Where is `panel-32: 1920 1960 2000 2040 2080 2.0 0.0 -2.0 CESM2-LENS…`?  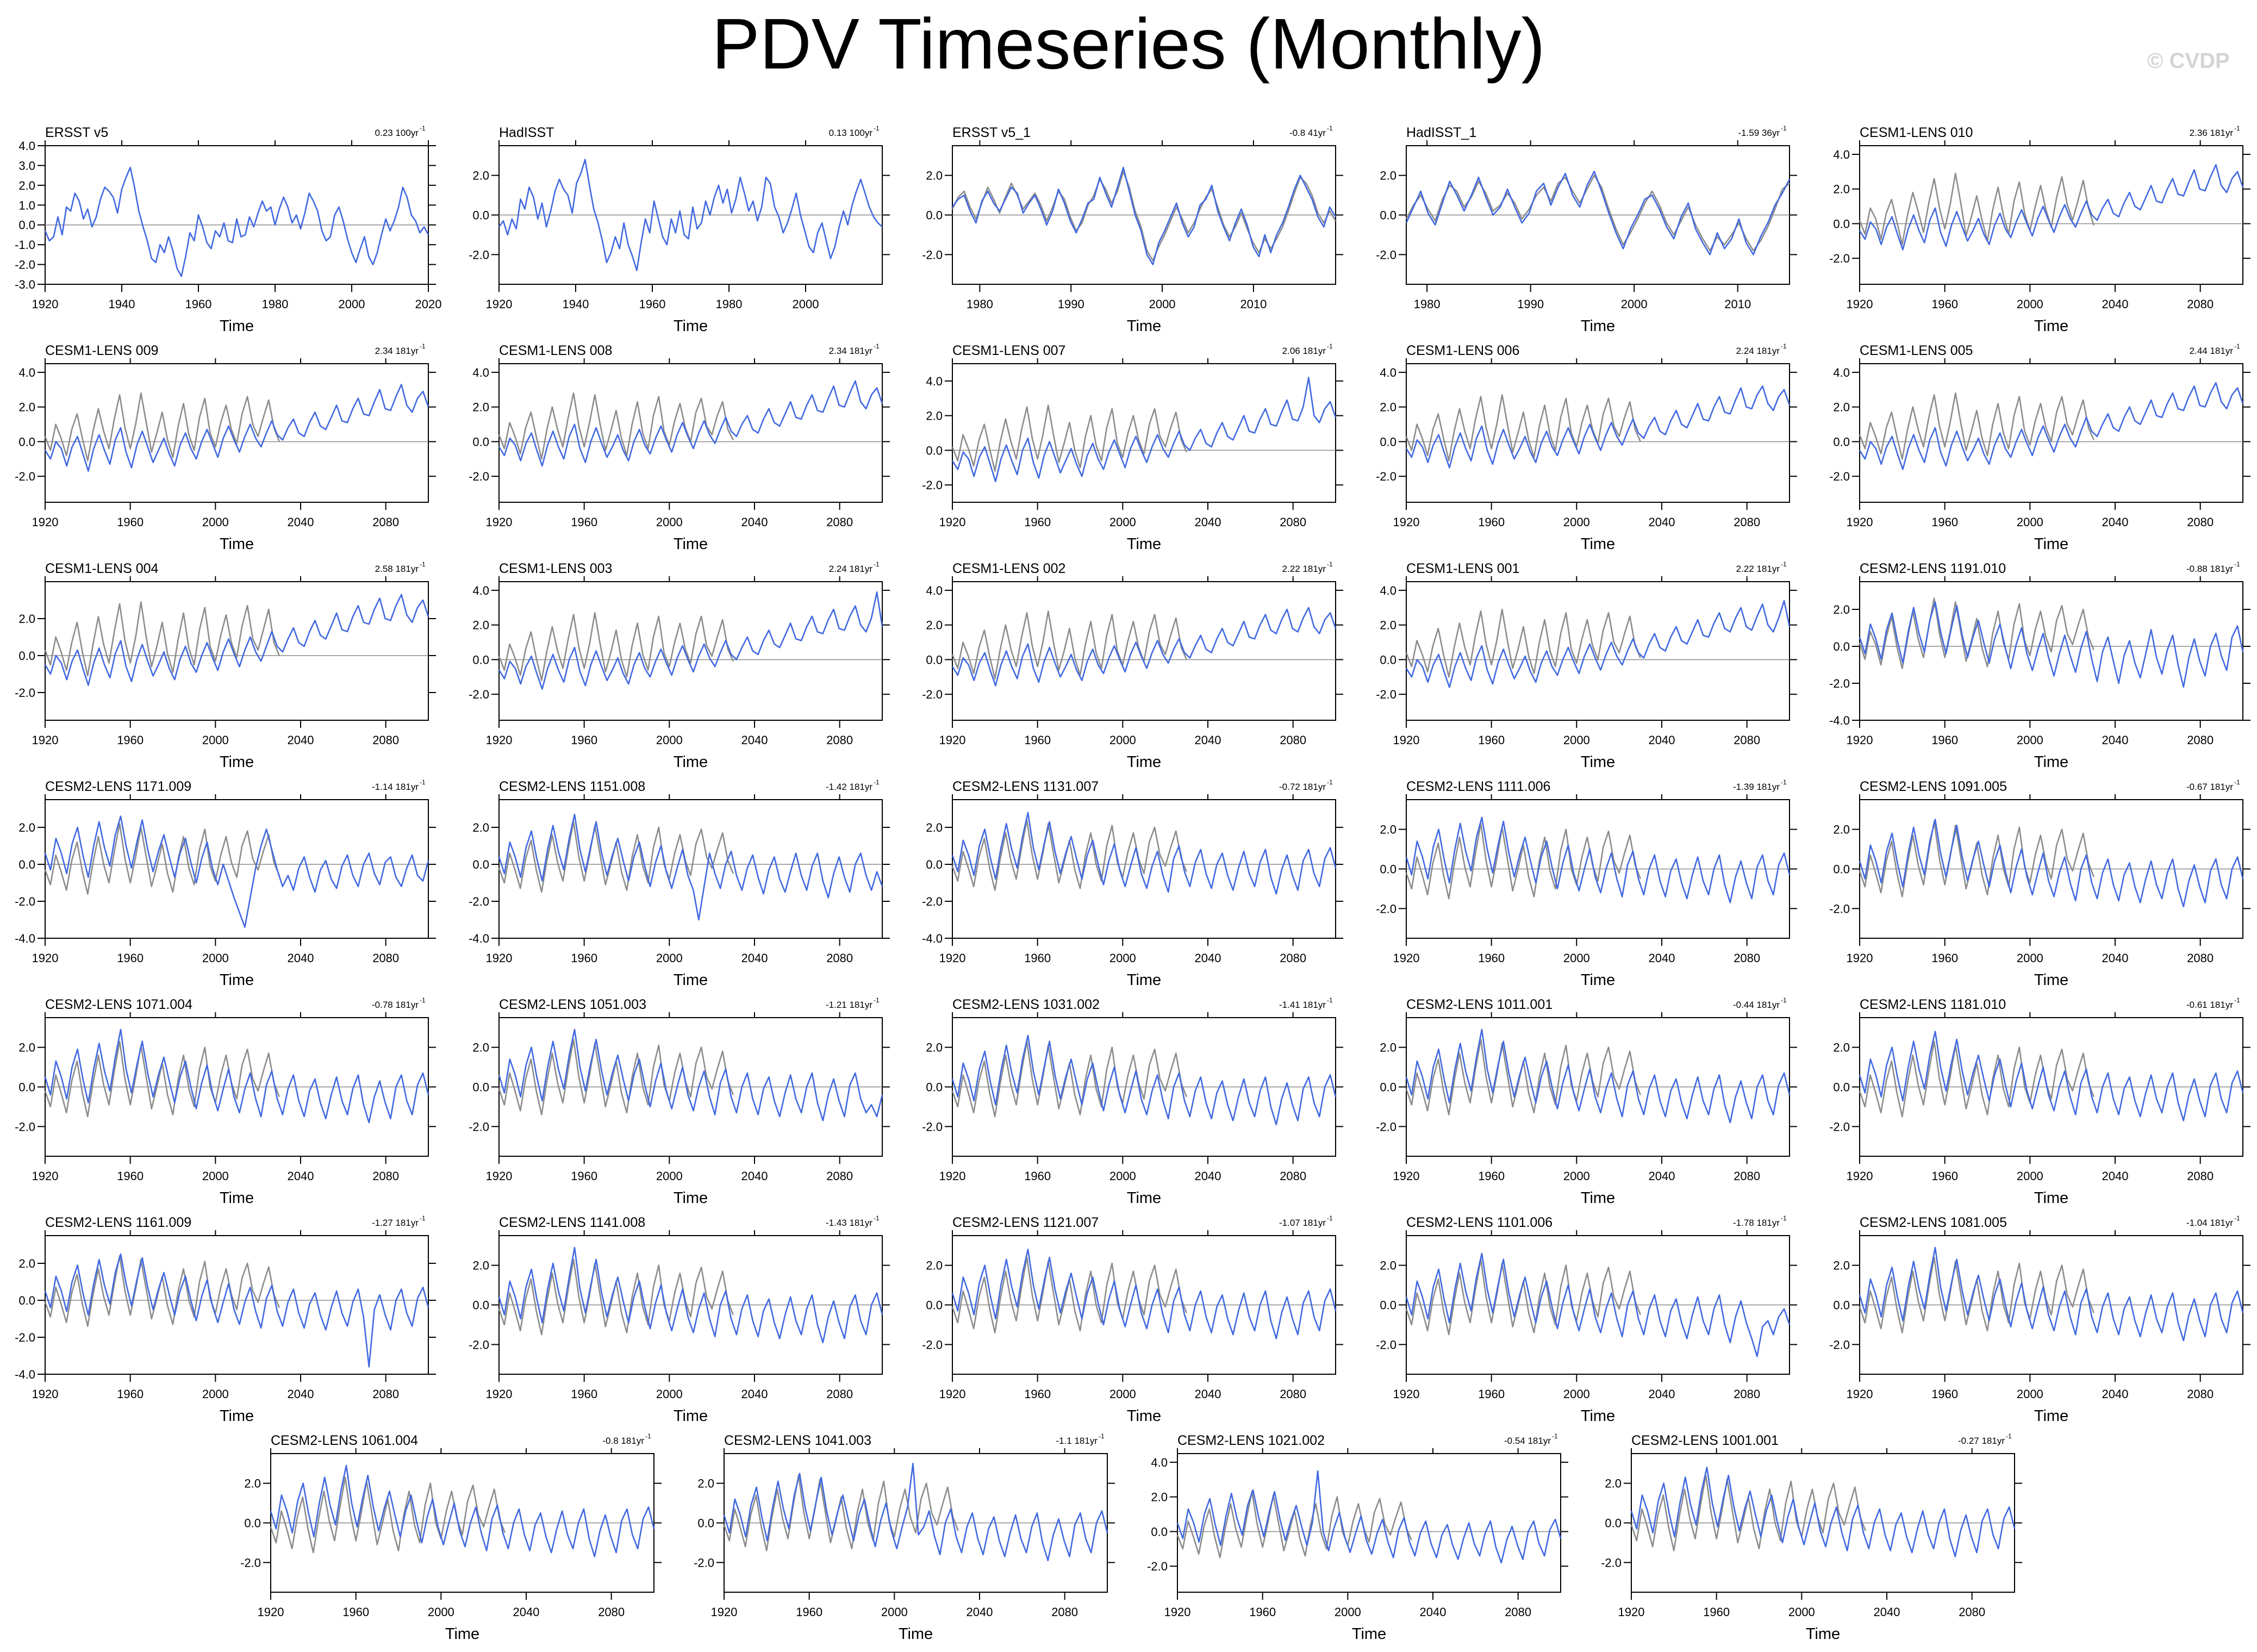
panel-32: 1920 1960 2000 2040 2080 2.0 0.0 -2.0 CESM2-LENS… is located at coordinates (904, 1538).